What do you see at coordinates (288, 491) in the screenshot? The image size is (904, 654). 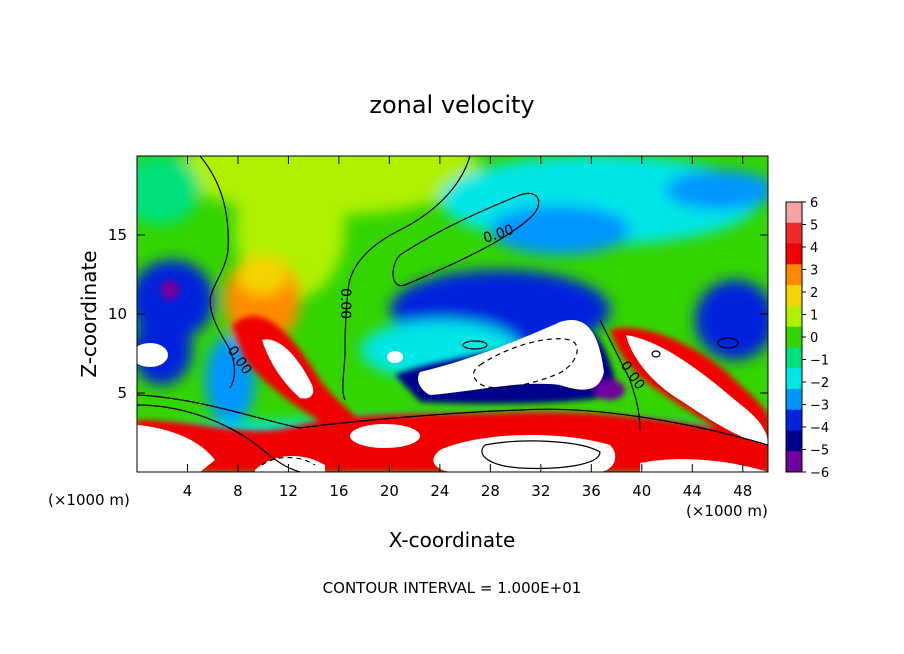 I see `x-tick-label: 12` at bounding box center [288, 491].